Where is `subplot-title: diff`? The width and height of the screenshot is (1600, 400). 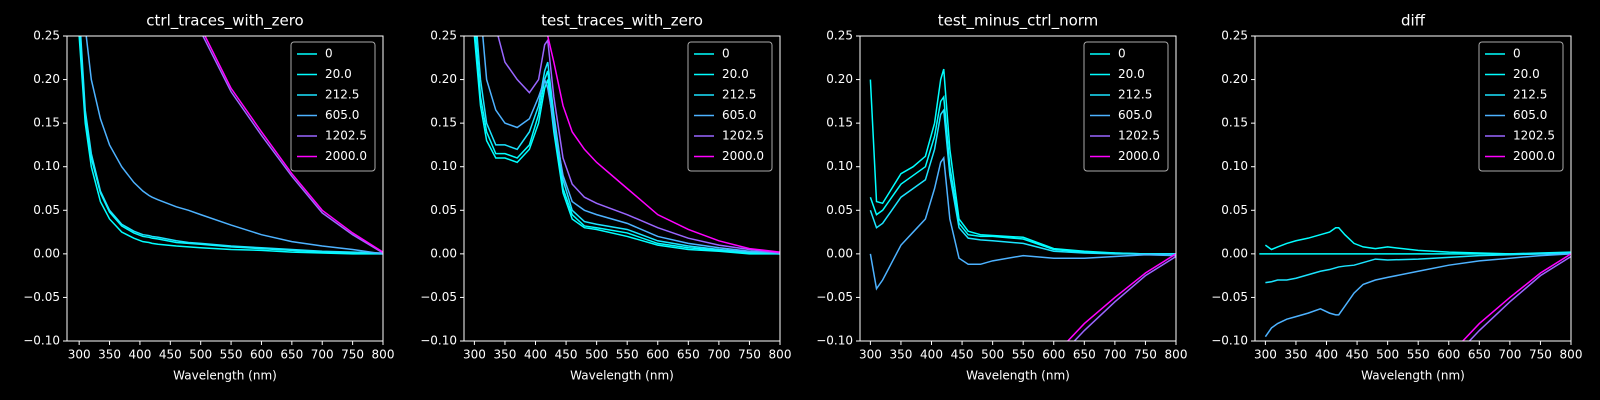 subplot-title: diff is located at coordinates (1413, 21).